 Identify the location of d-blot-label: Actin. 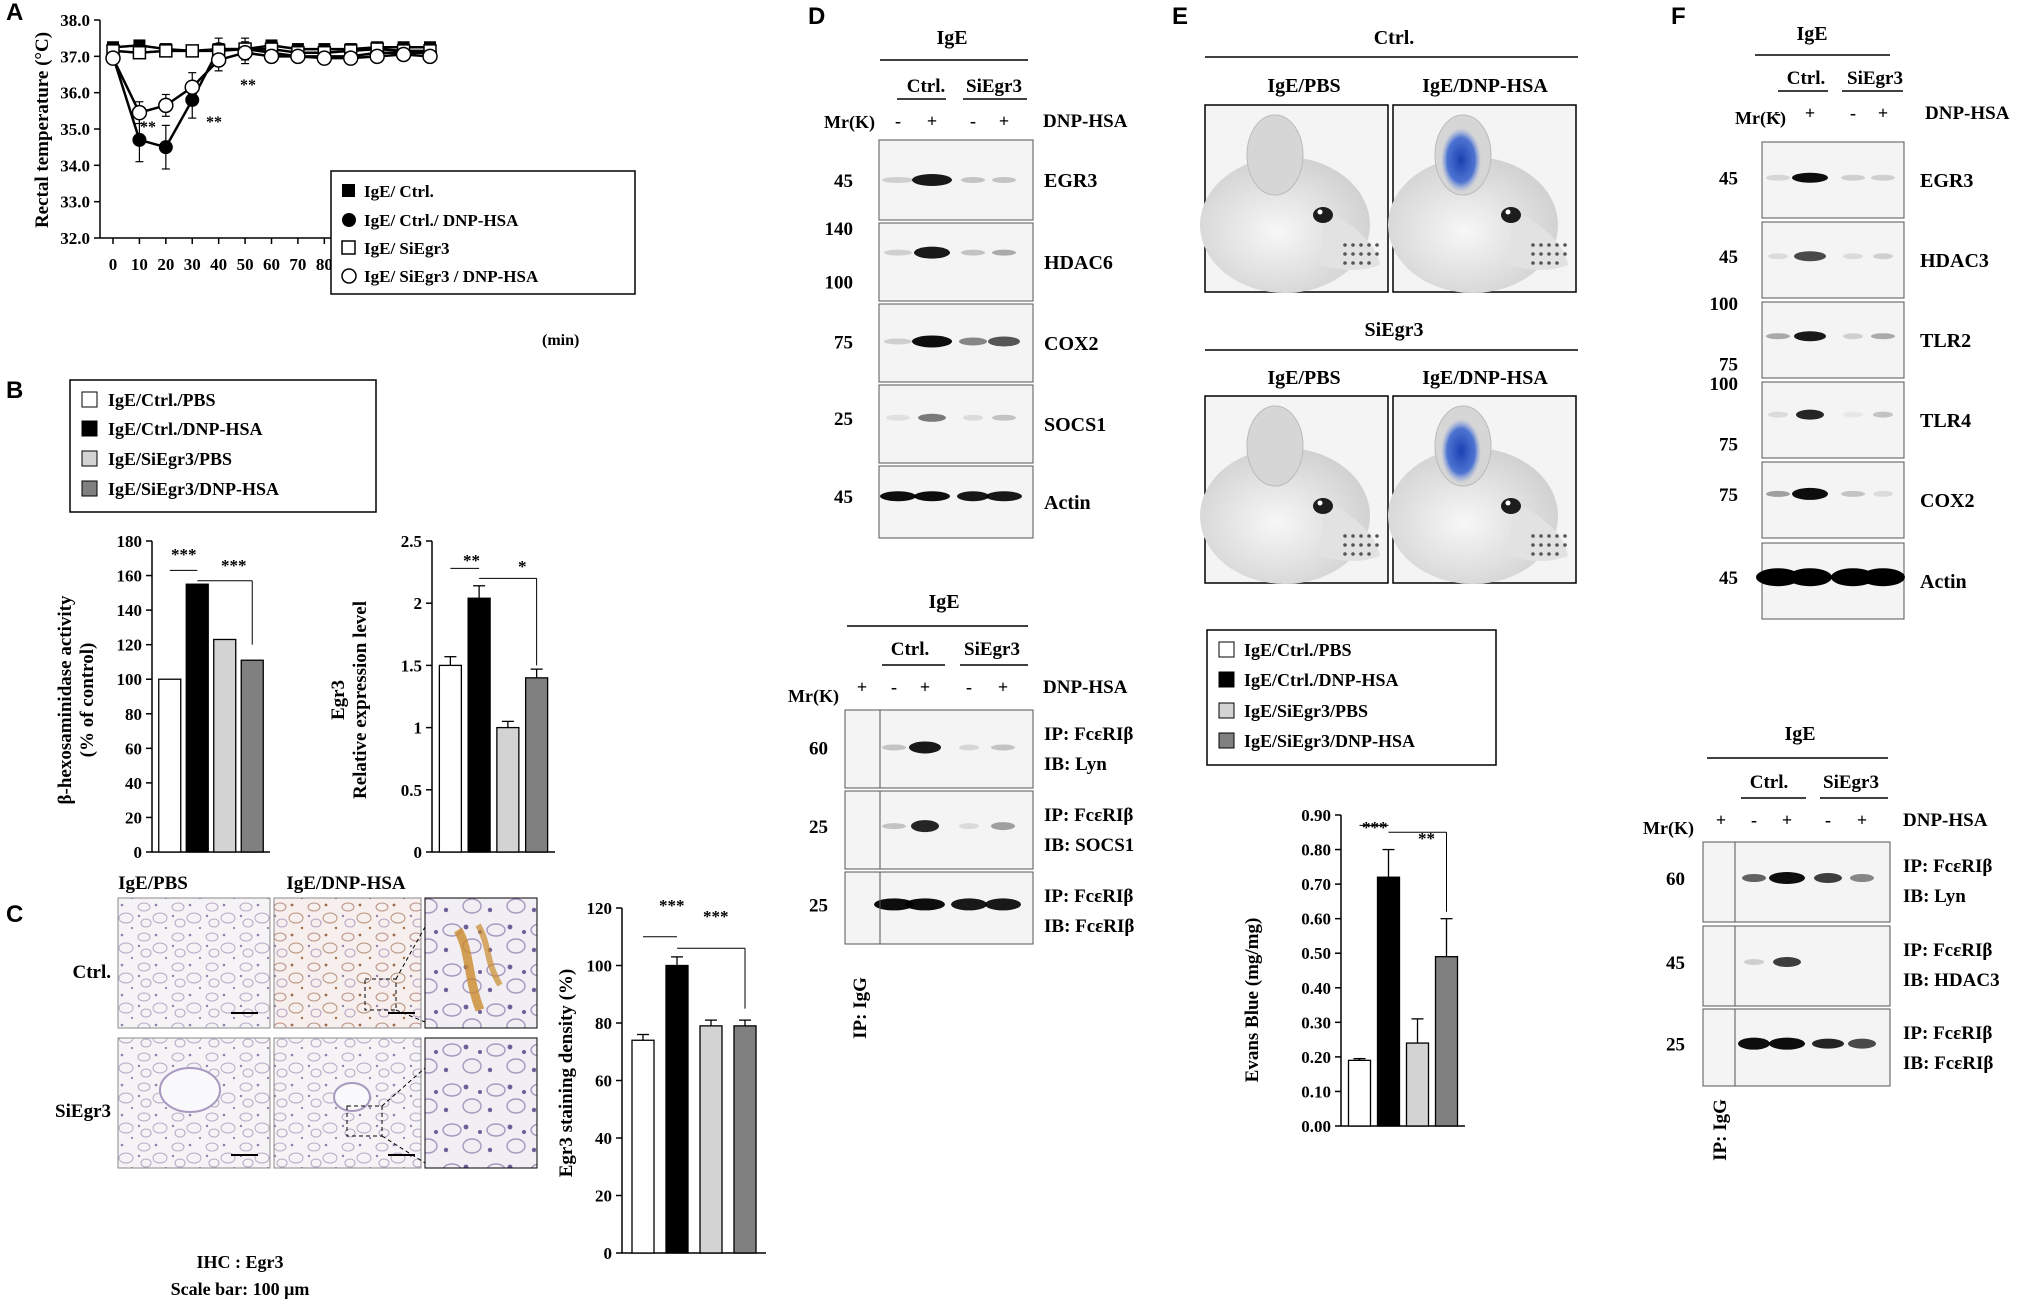
(1067, 503).